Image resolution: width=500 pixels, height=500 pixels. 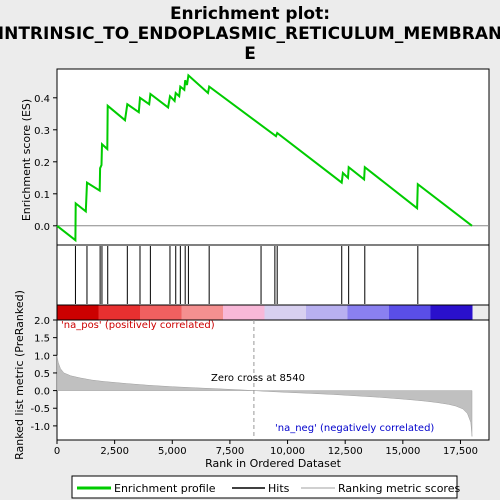 What do you see at coordinates (42, 99) in the screenshot?
I see `es-y-tick-label: 0.4` at bounding box center [42, 99].